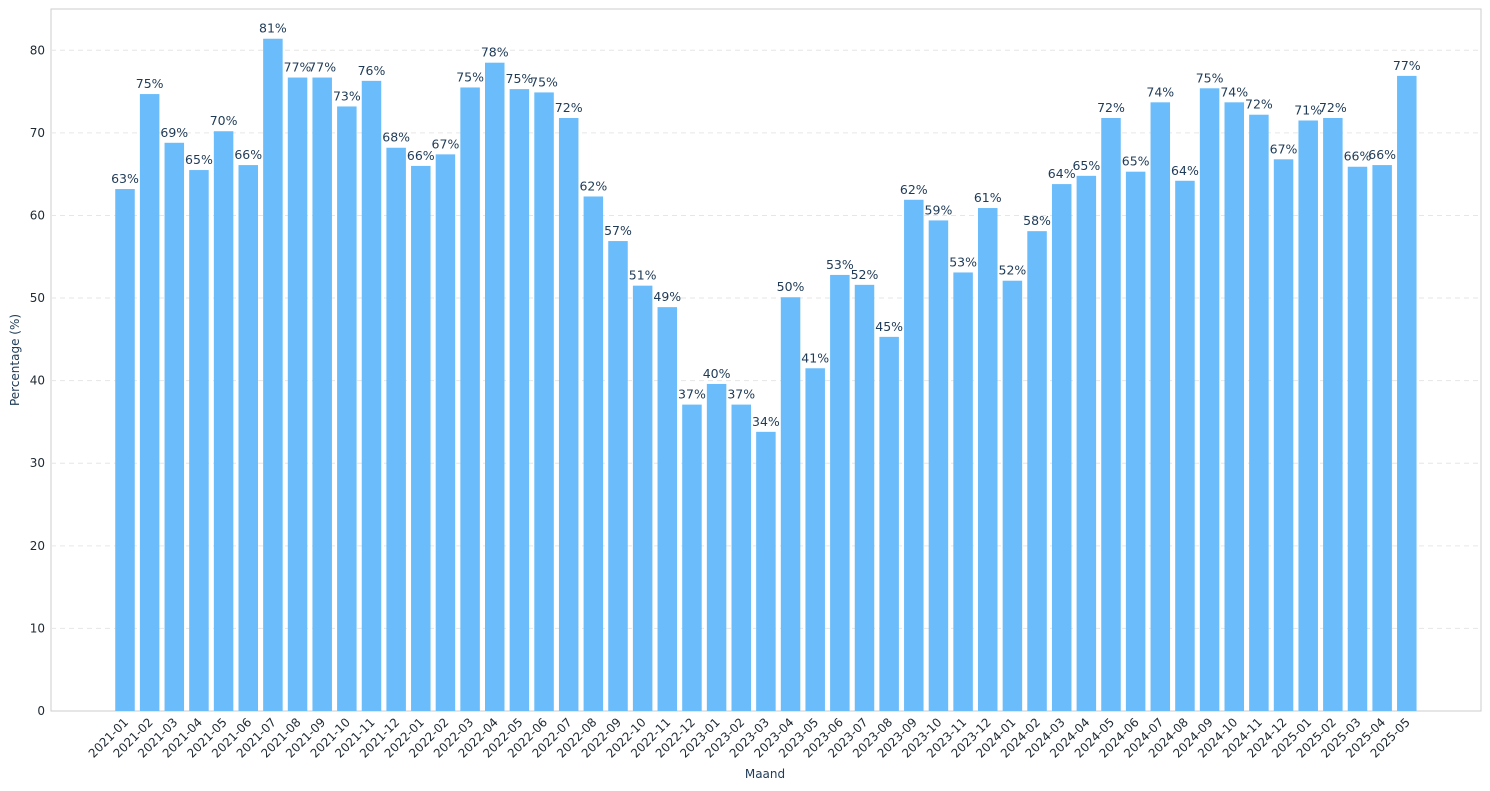  What do you see at coordinates (372, 70) in the screenshot?
I see `bar-value-label: 76%` at bounding box center [372, 70].